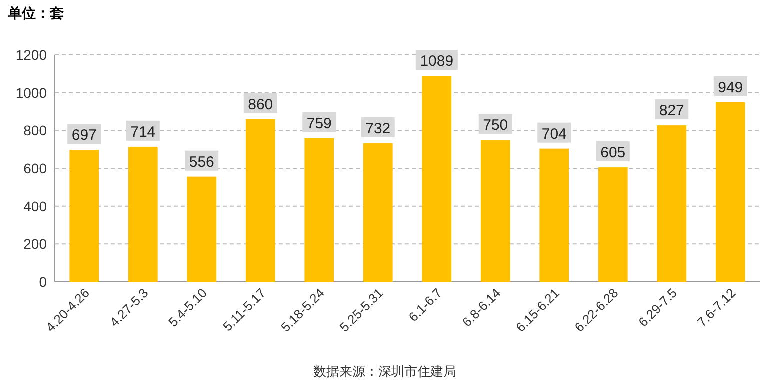 This screenshot has width=770, height=384. I want to click on source-note: 数据来源：深圳市住建局, so click(385, 371).